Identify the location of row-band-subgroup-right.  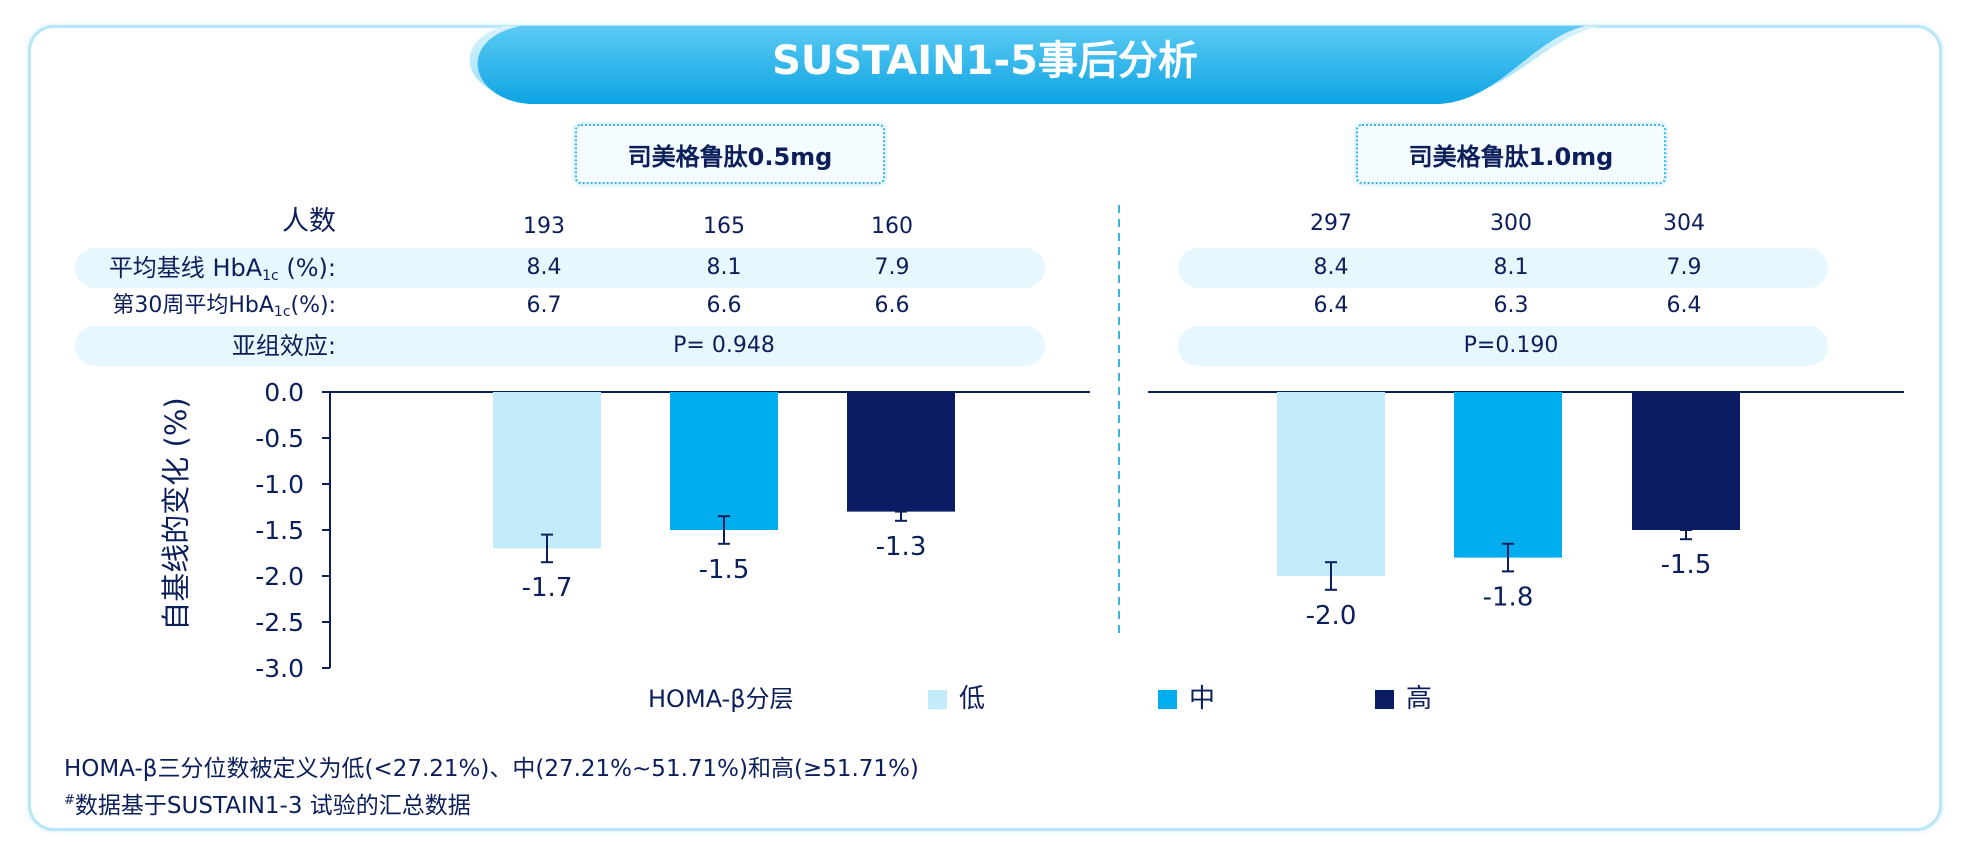
(1503, 346).